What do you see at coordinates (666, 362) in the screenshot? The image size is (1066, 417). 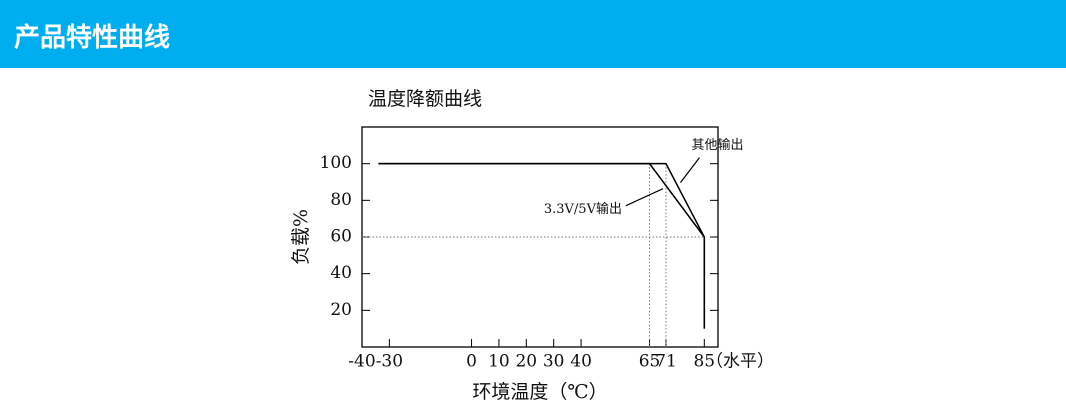 I see `x-tick-label: 71` at bounding box center [666, 362].